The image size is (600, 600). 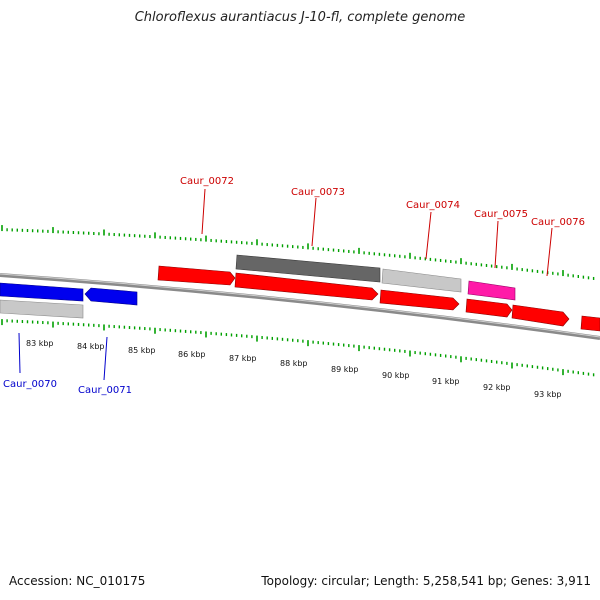 What do you see at coordinates (446, 381) in the screenshot?
I see `scale-label: 91 kbp` at bounding box center [446, 381].